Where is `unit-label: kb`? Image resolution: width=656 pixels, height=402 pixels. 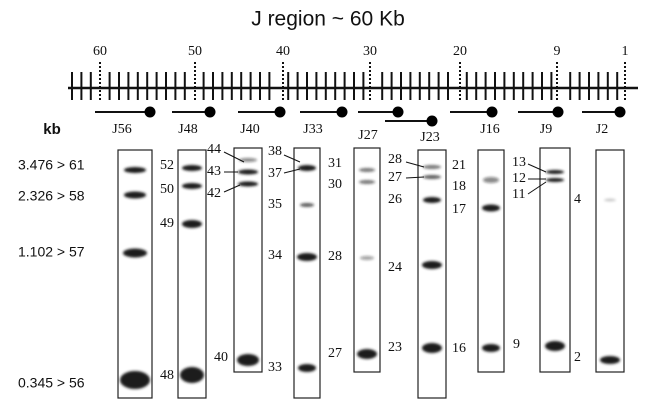 unit-label: kb is located at coordinates (52, 129).